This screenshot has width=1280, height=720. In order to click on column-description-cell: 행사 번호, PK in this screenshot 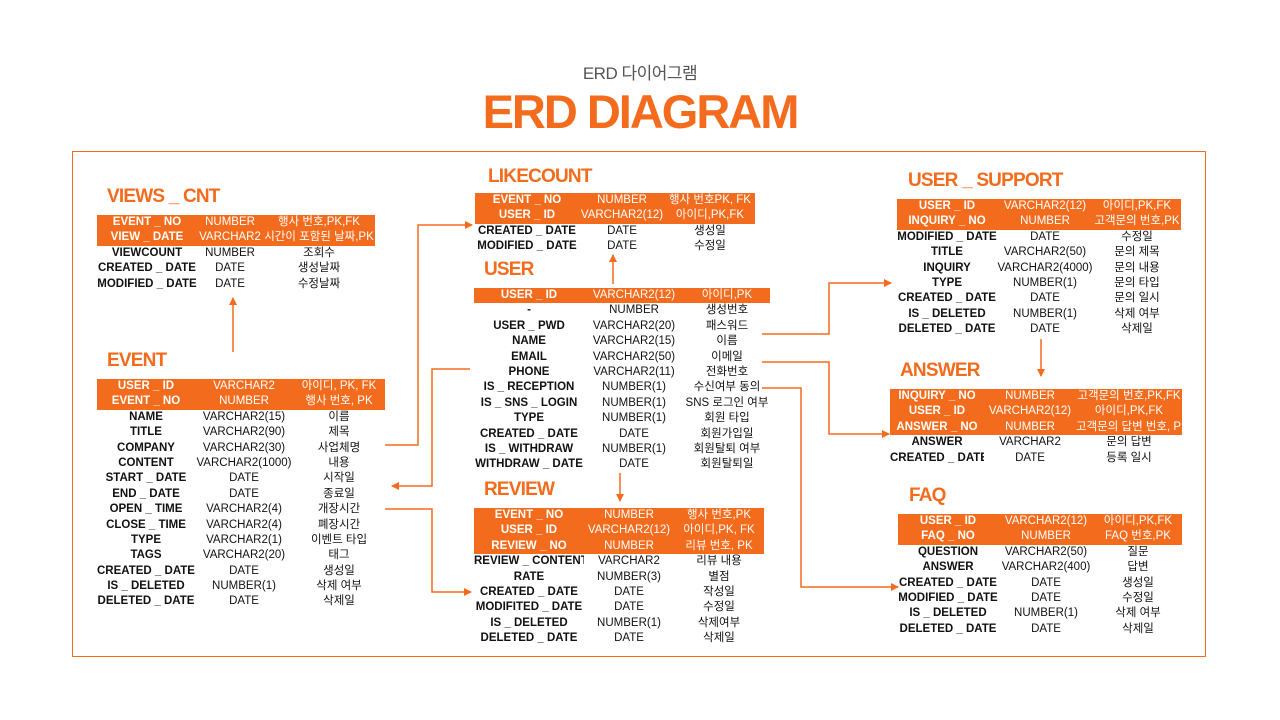, I will do `click(339, 401)`.